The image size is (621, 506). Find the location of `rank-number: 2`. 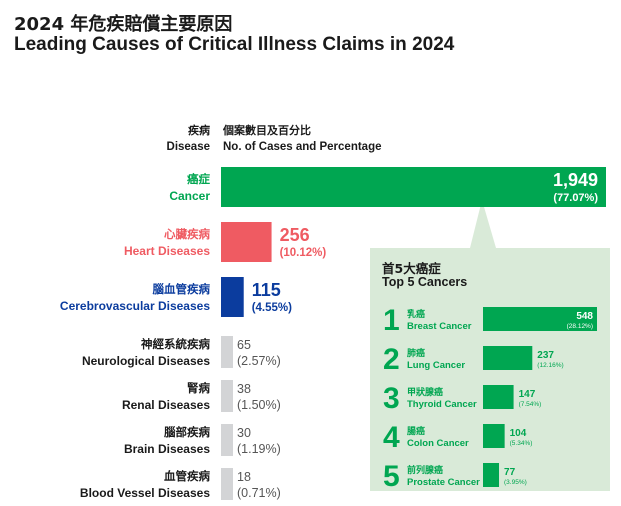

rank-number: 2 is located at coordinates (391, 359).